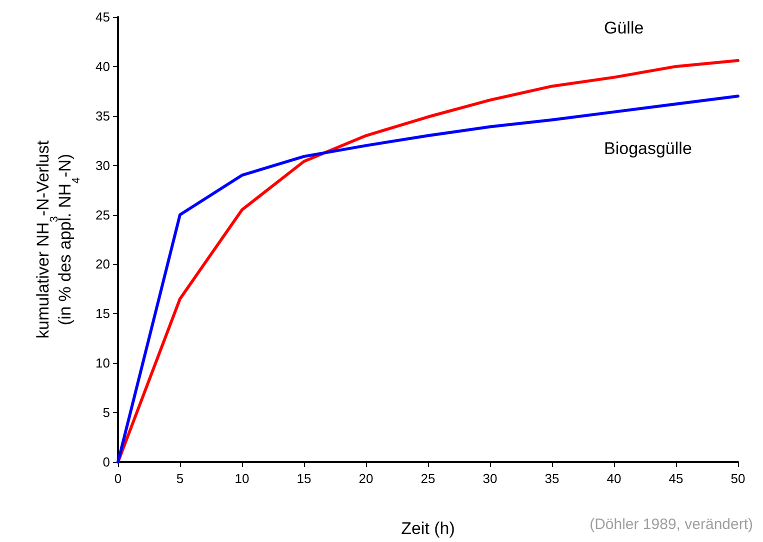 Image resolution: width=763 pixels, height=542 pixels. What do you see at coordinates (648, 148) in the screenshot?
I see `series-label: Biogasgülle` at bounding box center [648, 148].